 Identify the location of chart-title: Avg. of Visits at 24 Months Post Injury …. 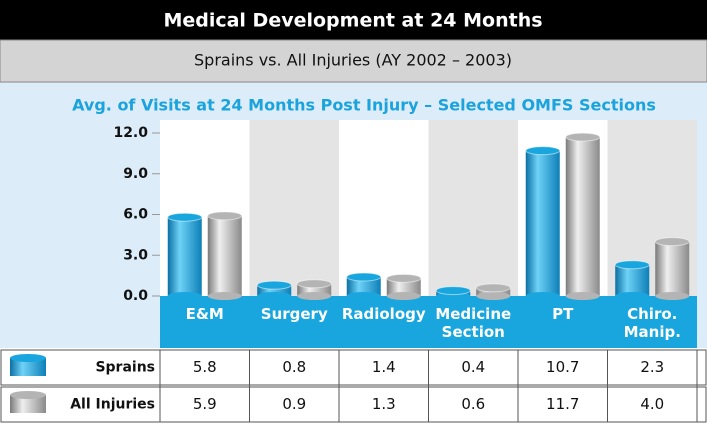
(364, 105).